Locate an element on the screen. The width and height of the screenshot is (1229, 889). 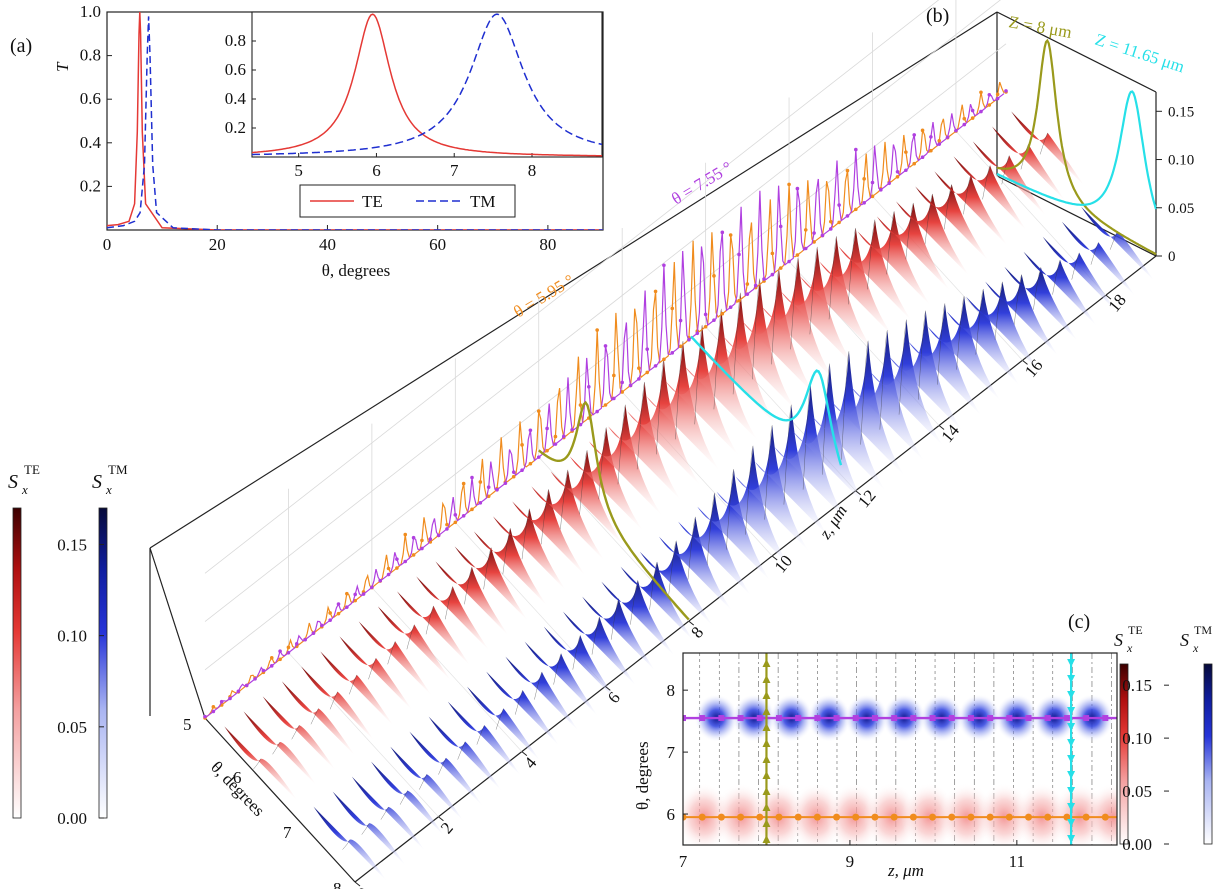
cb-right-te-sub: x is located at coordinates (1129, 648).